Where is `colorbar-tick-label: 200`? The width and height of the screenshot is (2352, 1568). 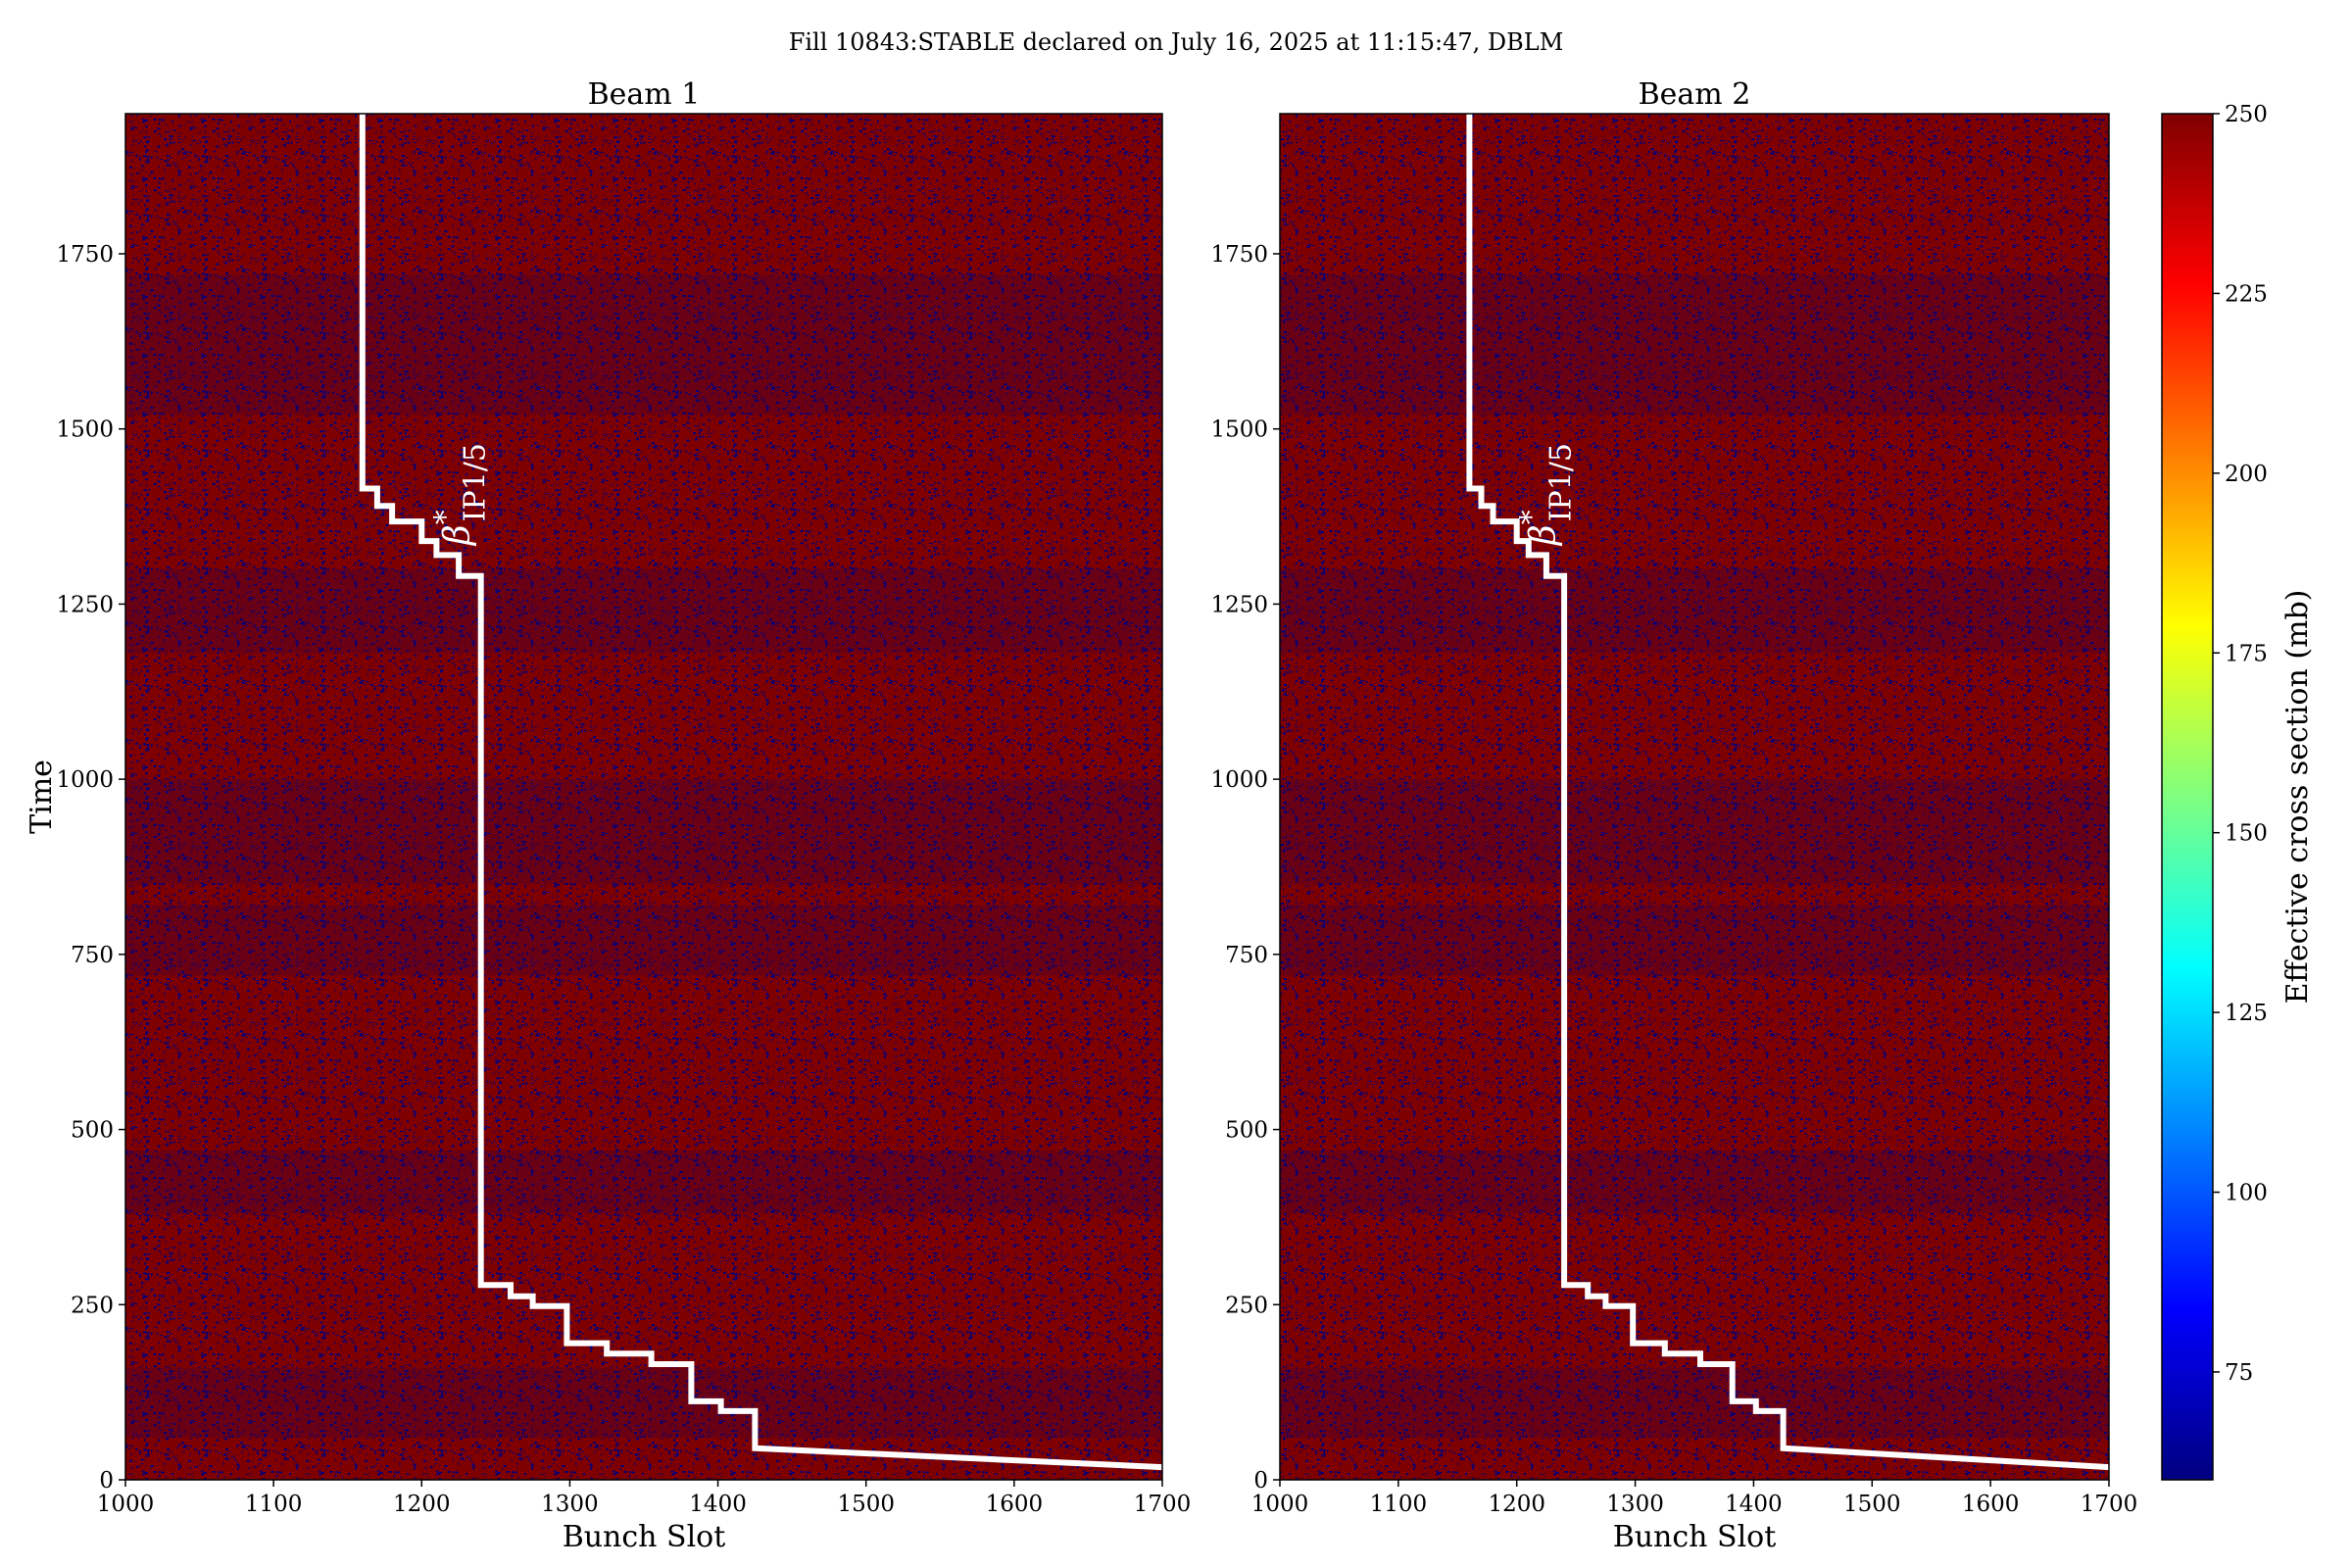 colorbar-tick-label: 200 is located at coordinates (2246, 474).